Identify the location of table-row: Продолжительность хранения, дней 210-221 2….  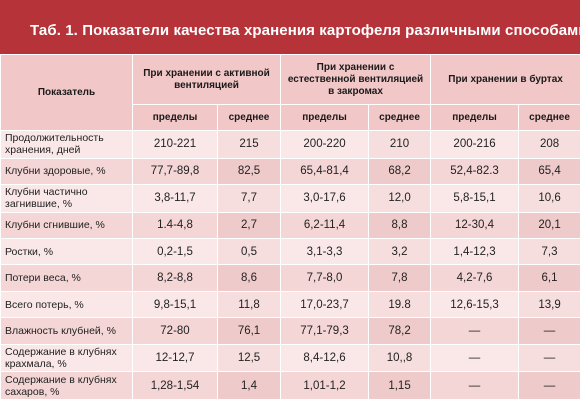
(290, 144).